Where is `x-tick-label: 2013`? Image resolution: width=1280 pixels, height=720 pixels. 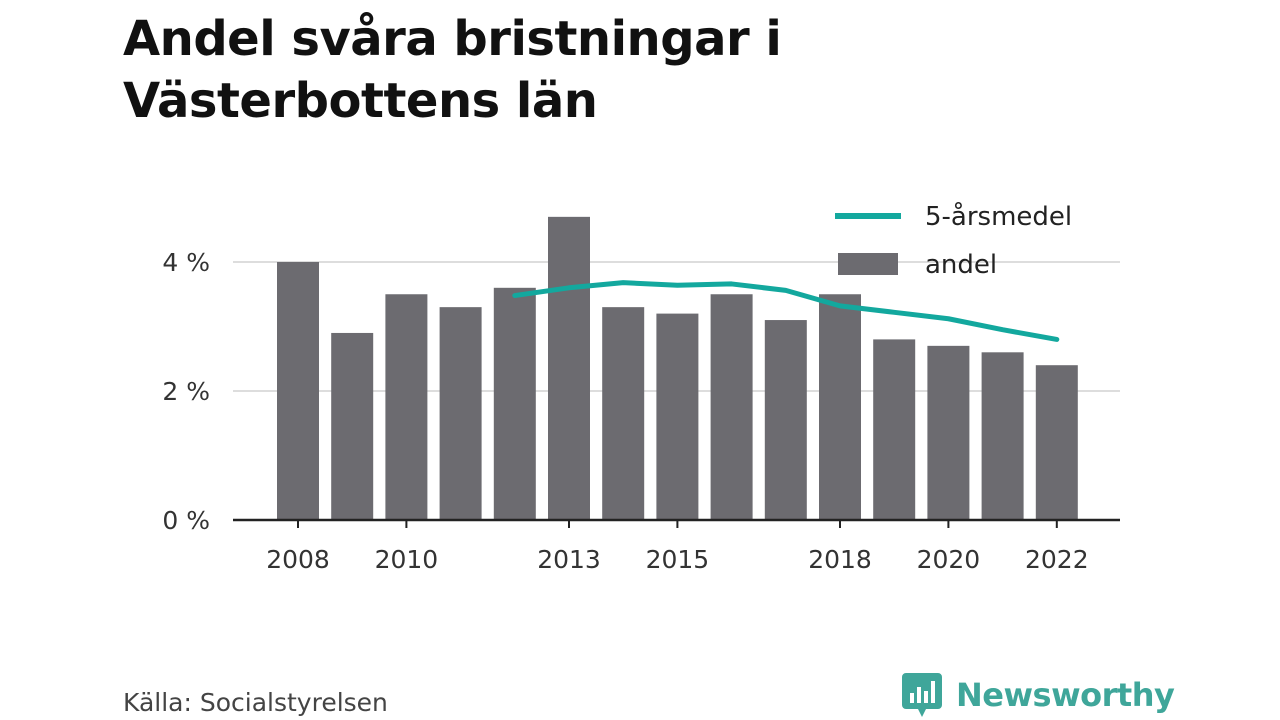
x-tick-label: 2013 is located at coordinates (569, 559).